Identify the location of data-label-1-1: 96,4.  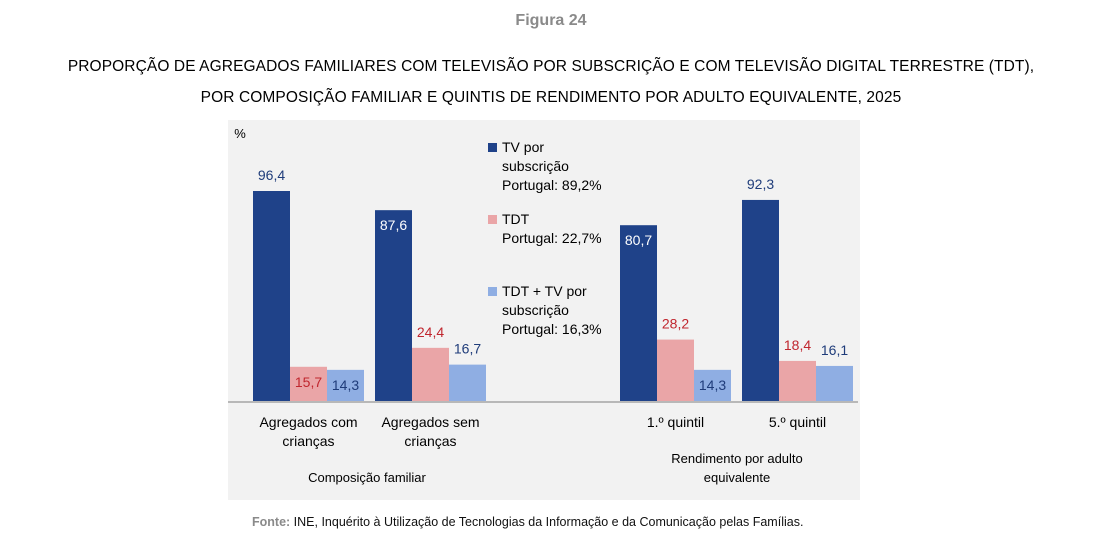
(271, 175).